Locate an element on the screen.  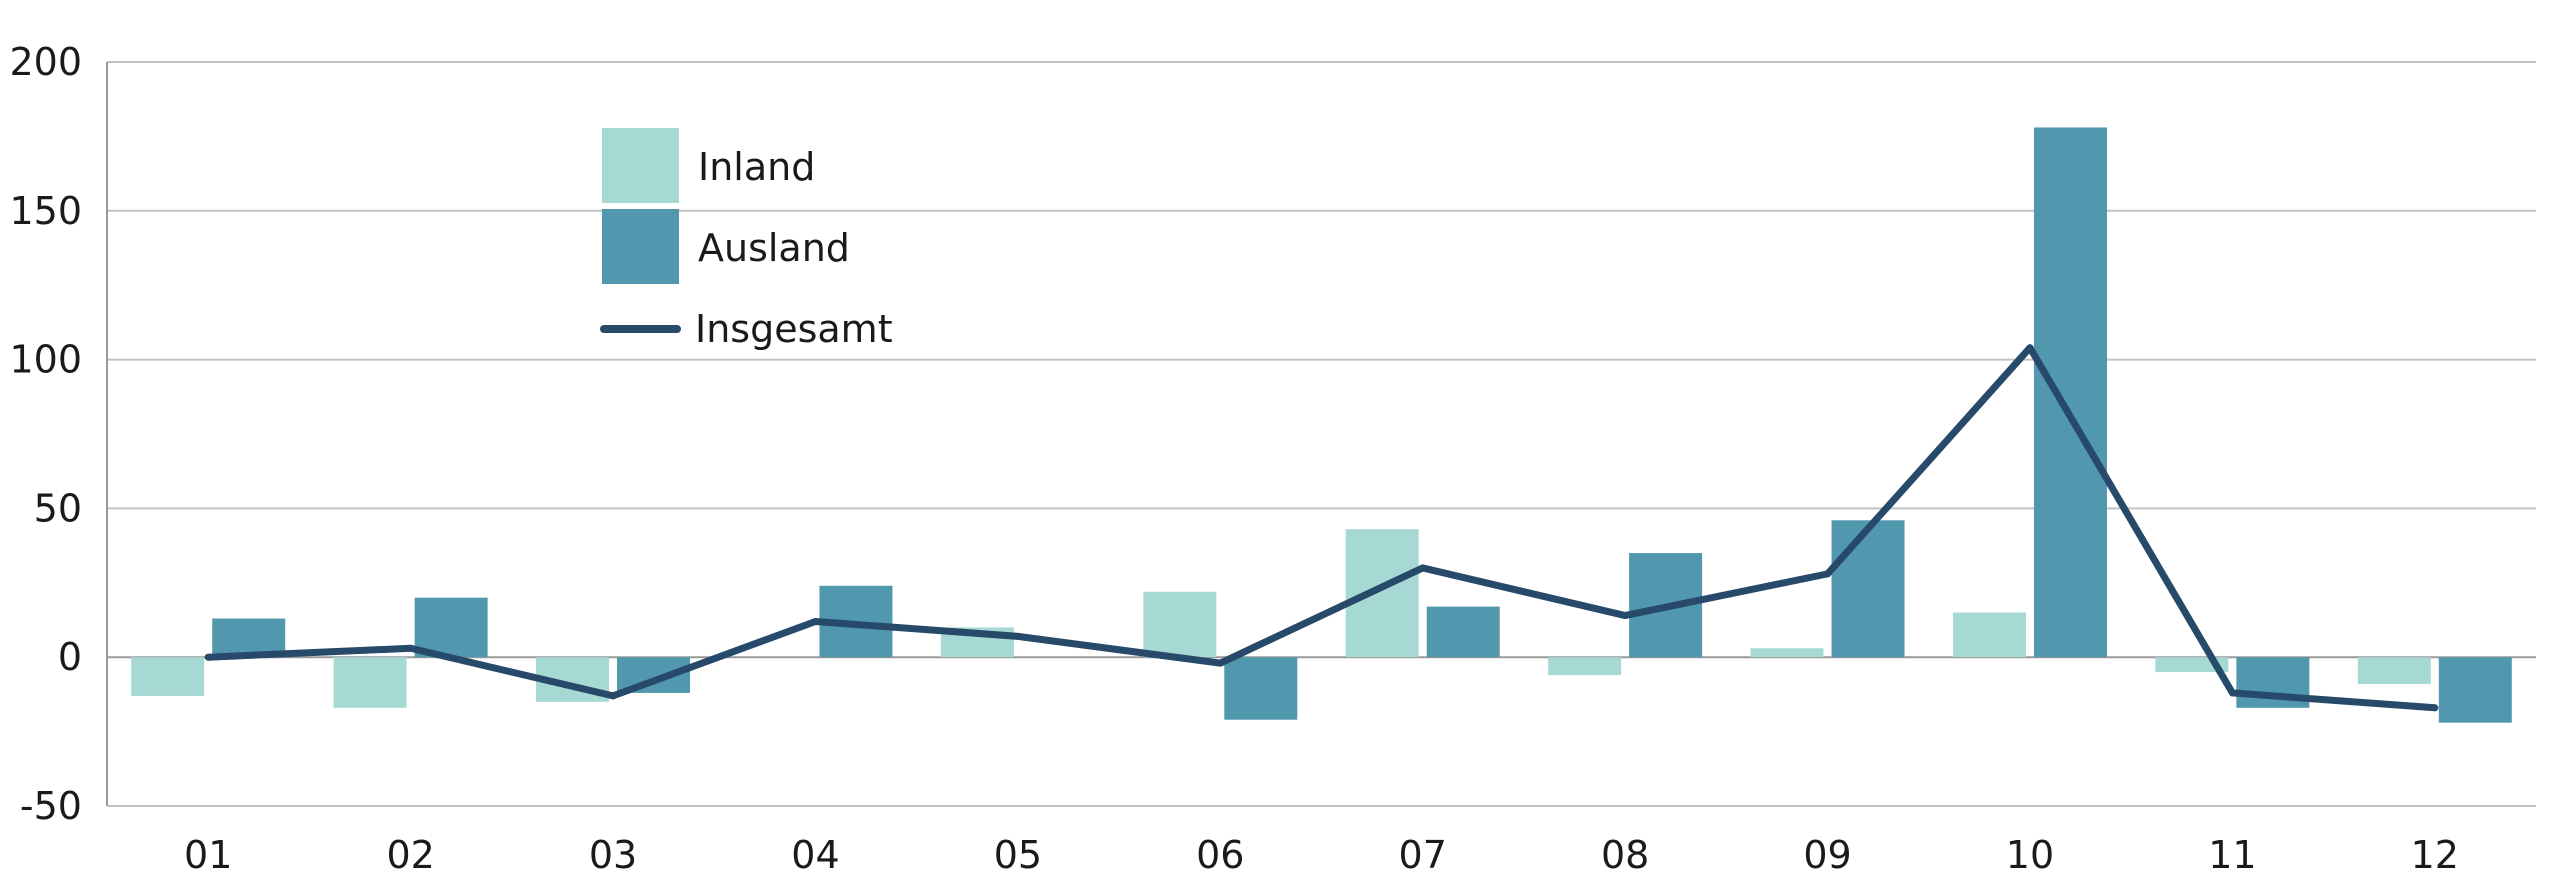
x-tick-label-06: 06 is located at coordinates (1220, 855).